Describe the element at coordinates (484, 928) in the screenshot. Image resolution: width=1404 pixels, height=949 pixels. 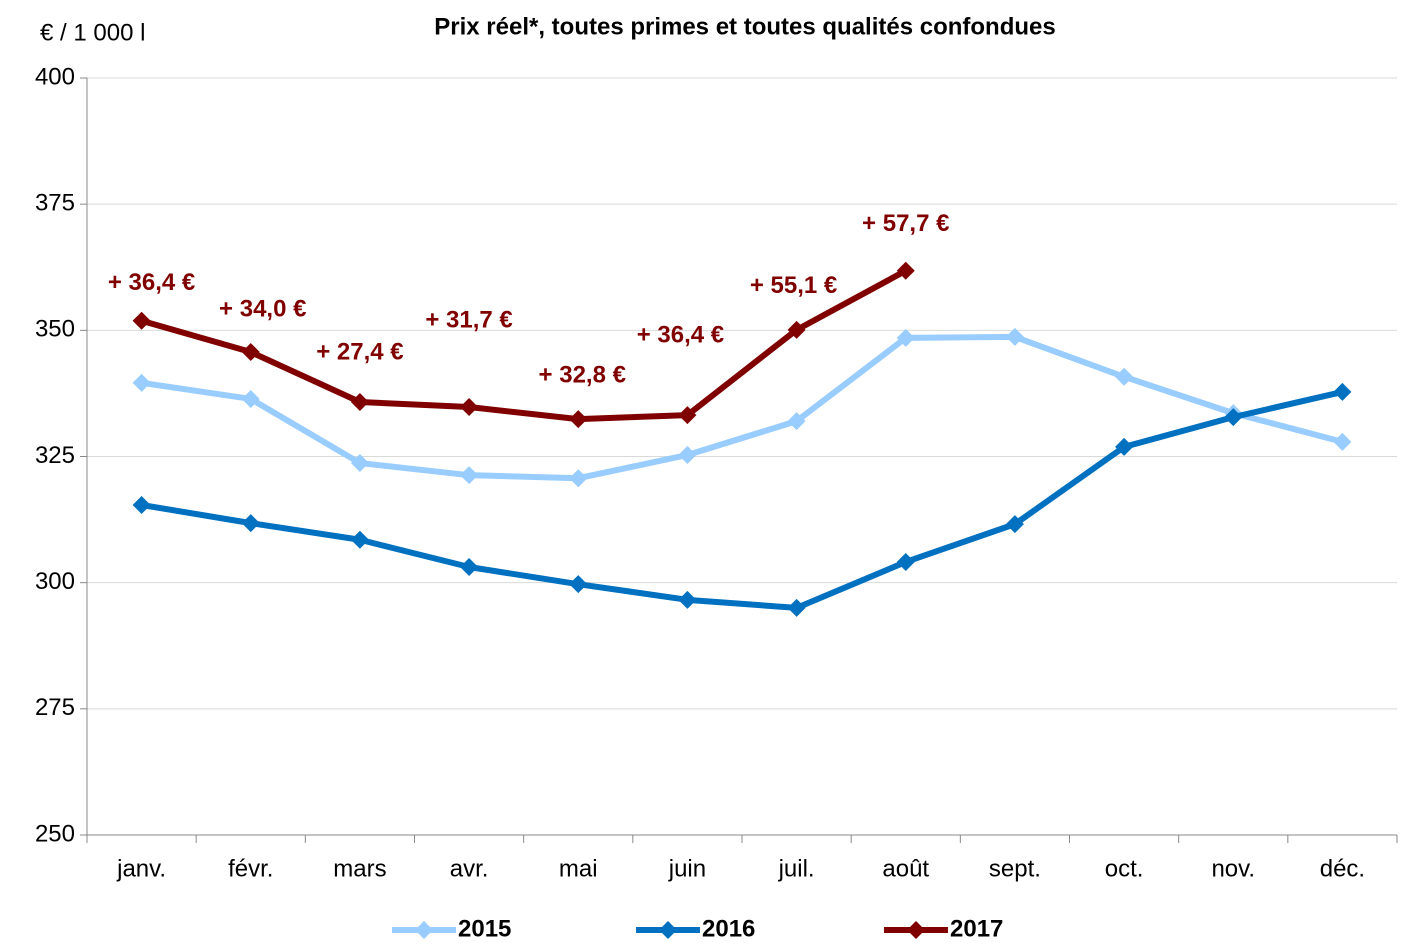
I see `legend-label: 2015` at that location.